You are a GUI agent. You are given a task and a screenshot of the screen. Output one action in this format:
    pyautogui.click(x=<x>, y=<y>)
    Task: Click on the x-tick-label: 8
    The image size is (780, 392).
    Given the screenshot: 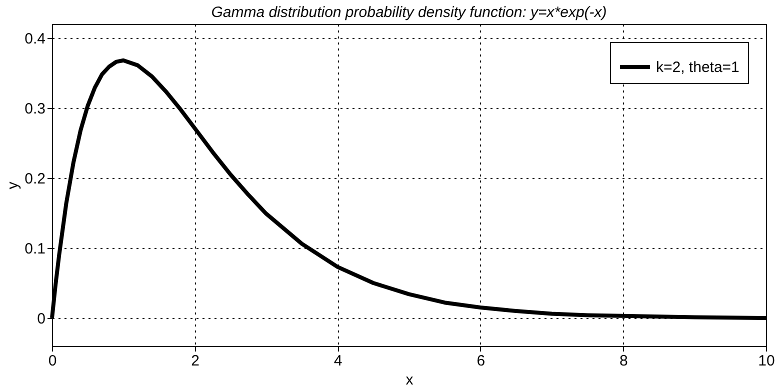 What is the action you would take?
    pyautogui.click(x=624, y=361)
    